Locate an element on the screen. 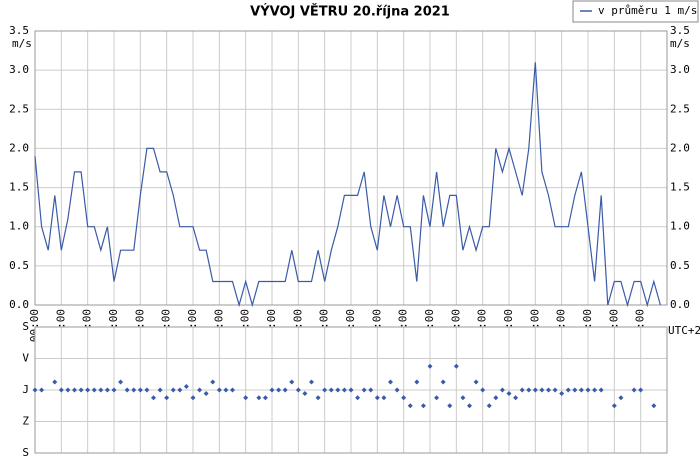 This screenshot has width=700, height=460. y-tick-label: 2.5 is located at coordinates (19, 108).